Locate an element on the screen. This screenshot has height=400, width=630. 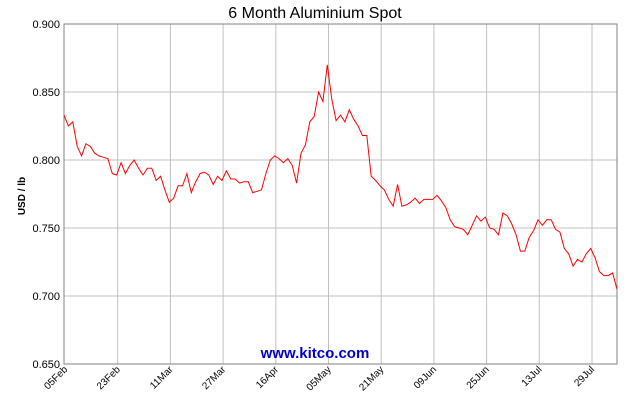
y-tick-label: 0.800 is located at coordinates (46, 161).